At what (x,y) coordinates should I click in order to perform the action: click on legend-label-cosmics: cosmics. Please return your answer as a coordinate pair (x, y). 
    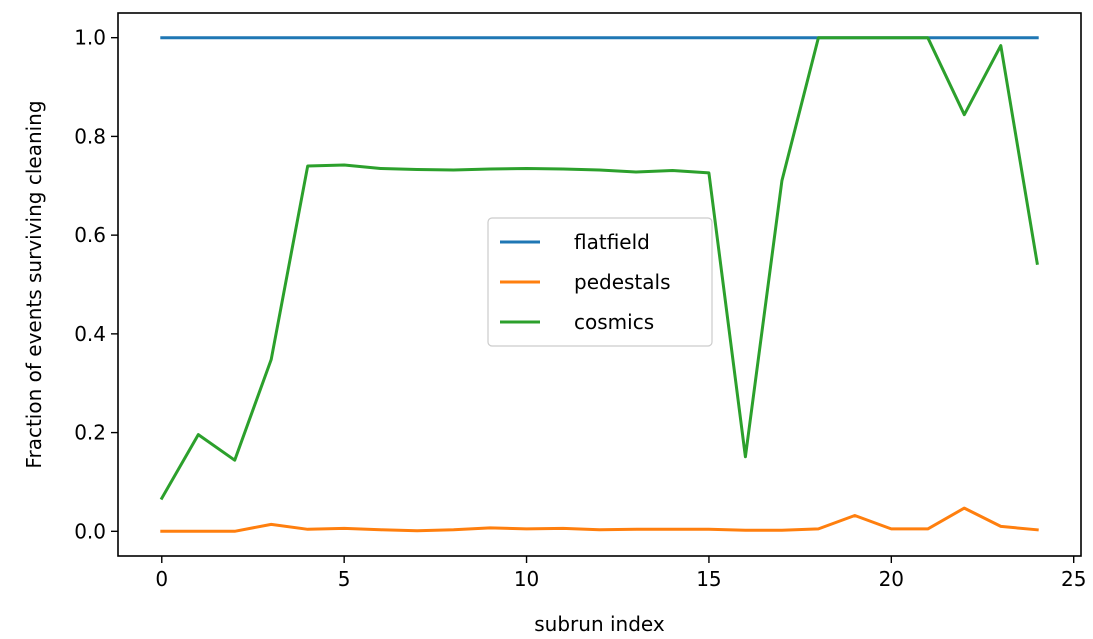
    Looking at the image, I should click on (614, 322).